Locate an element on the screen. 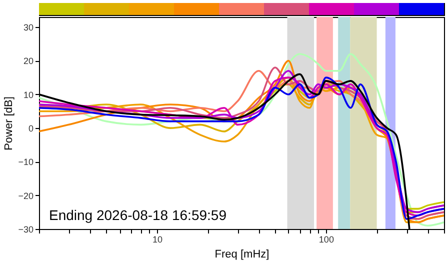 The image size is (448, 275). x-axis-title: Freq [mHz] is located at coordinates (242, 254).